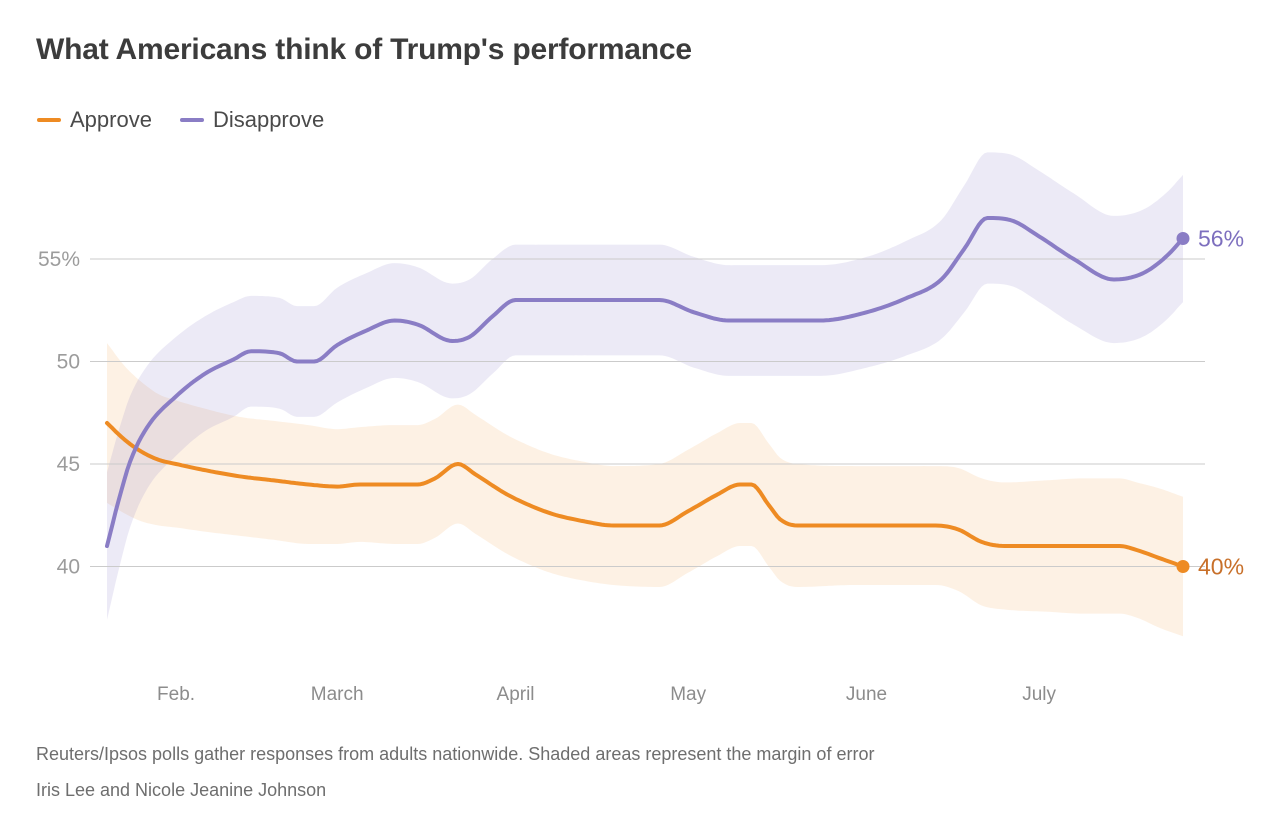 This screenshot has height=835, width=1280. Describe the element at coordinates (176, 694) in the screenshot. I see `x-tick-label-feb: Feb.` at that location.